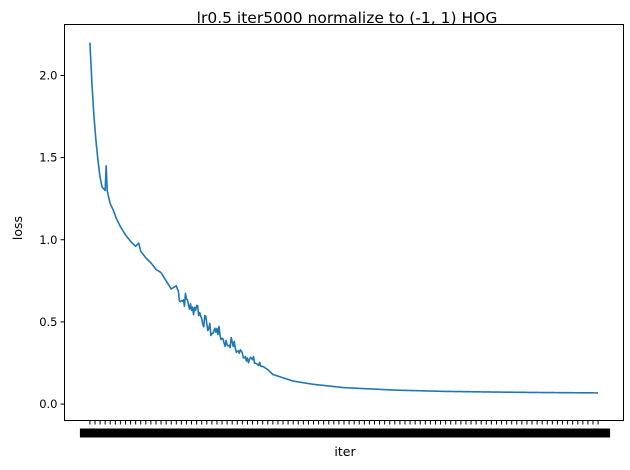  Describe the element at coordinates (345, 433) in the screenshot. I see `x-tick-label-band` at that location.